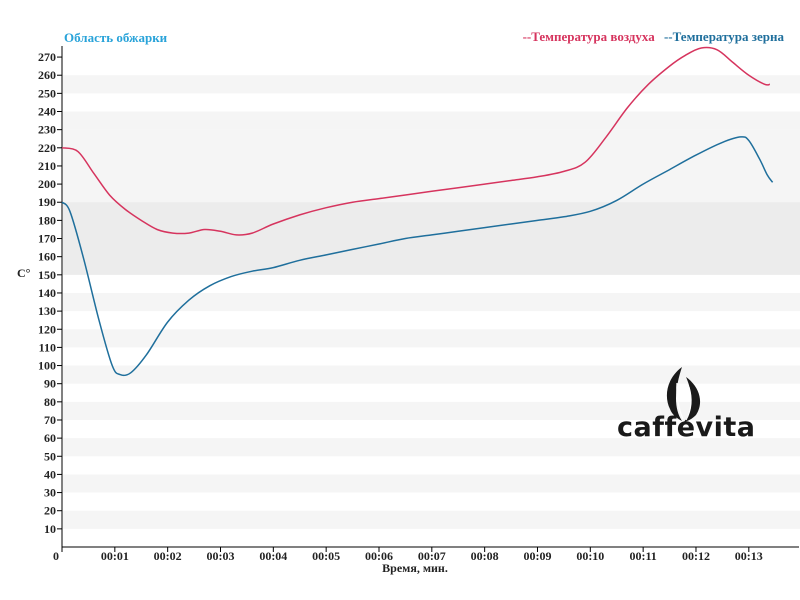  What do you see at coordinates (47, 239) in the screenshot?
I see `y-tick-label: 170` at bounding box center [47, 239].